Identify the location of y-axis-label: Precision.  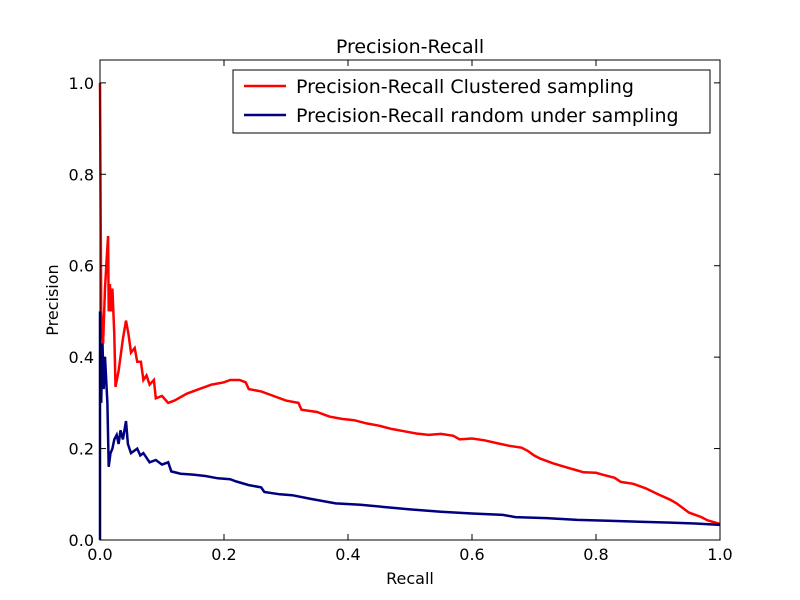
(52, 299).